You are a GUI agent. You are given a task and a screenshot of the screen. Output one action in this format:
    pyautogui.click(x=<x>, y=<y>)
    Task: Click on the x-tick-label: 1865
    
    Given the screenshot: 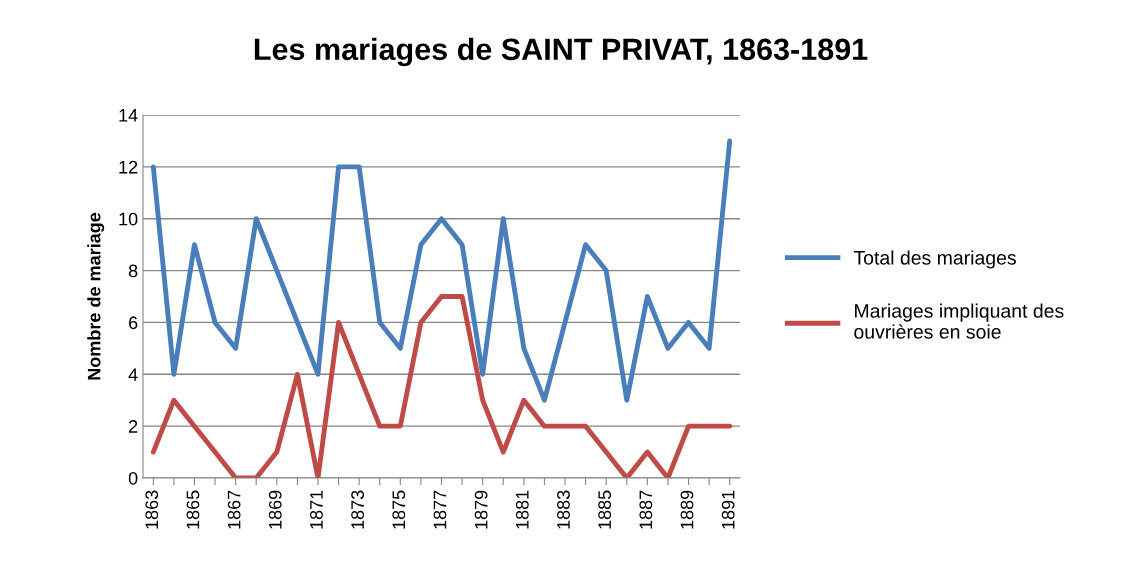 What is the action you would take?
    pyautogui.click(x=193, y=509)
    